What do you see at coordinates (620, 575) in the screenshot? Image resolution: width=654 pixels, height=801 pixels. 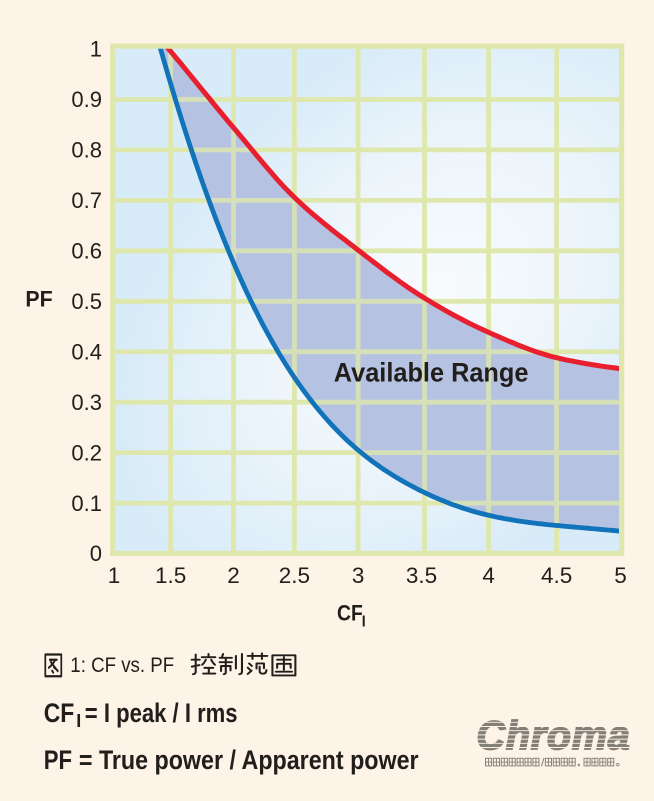 I see `svg-text: 5` at bounding box center [620, 575].